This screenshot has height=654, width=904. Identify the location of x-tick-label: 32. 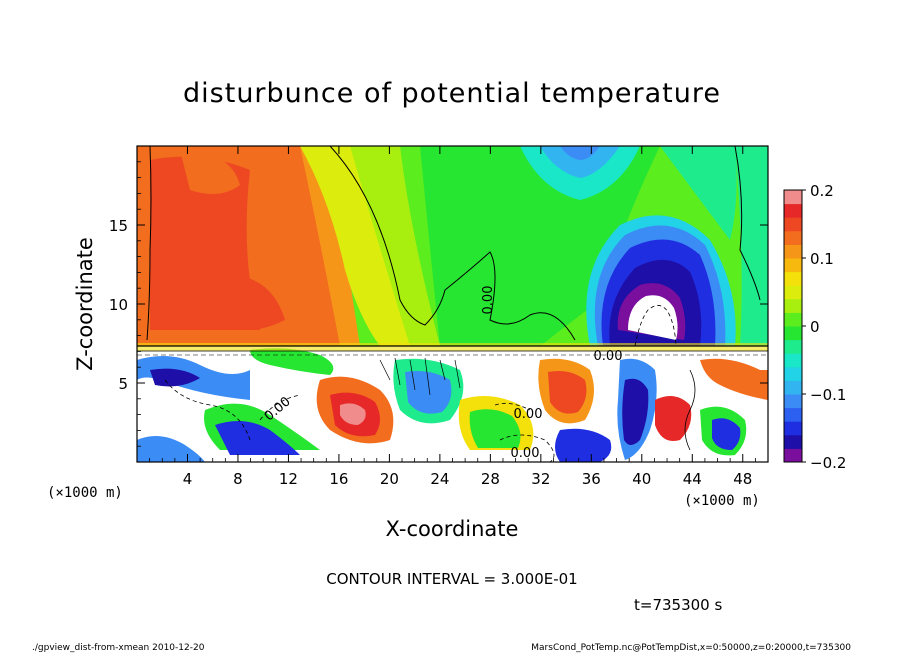
(540, 479).